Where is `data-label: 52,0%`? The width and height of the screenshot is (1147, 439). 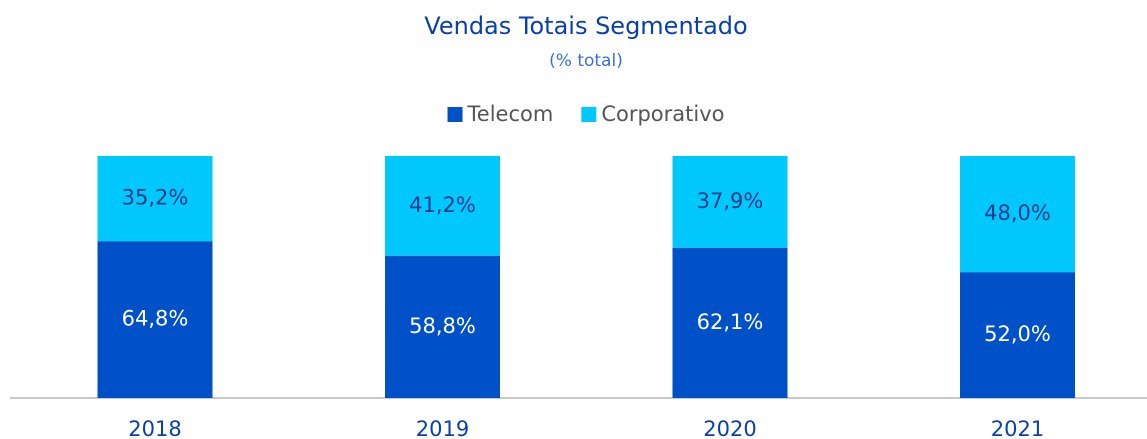
data-label: 52,0% is located at coordinates (1017, 334).